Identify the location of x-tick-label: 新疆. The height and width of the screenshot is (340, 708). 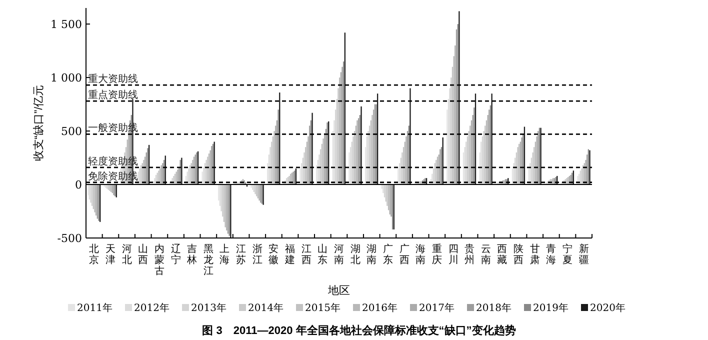
(583, 254).